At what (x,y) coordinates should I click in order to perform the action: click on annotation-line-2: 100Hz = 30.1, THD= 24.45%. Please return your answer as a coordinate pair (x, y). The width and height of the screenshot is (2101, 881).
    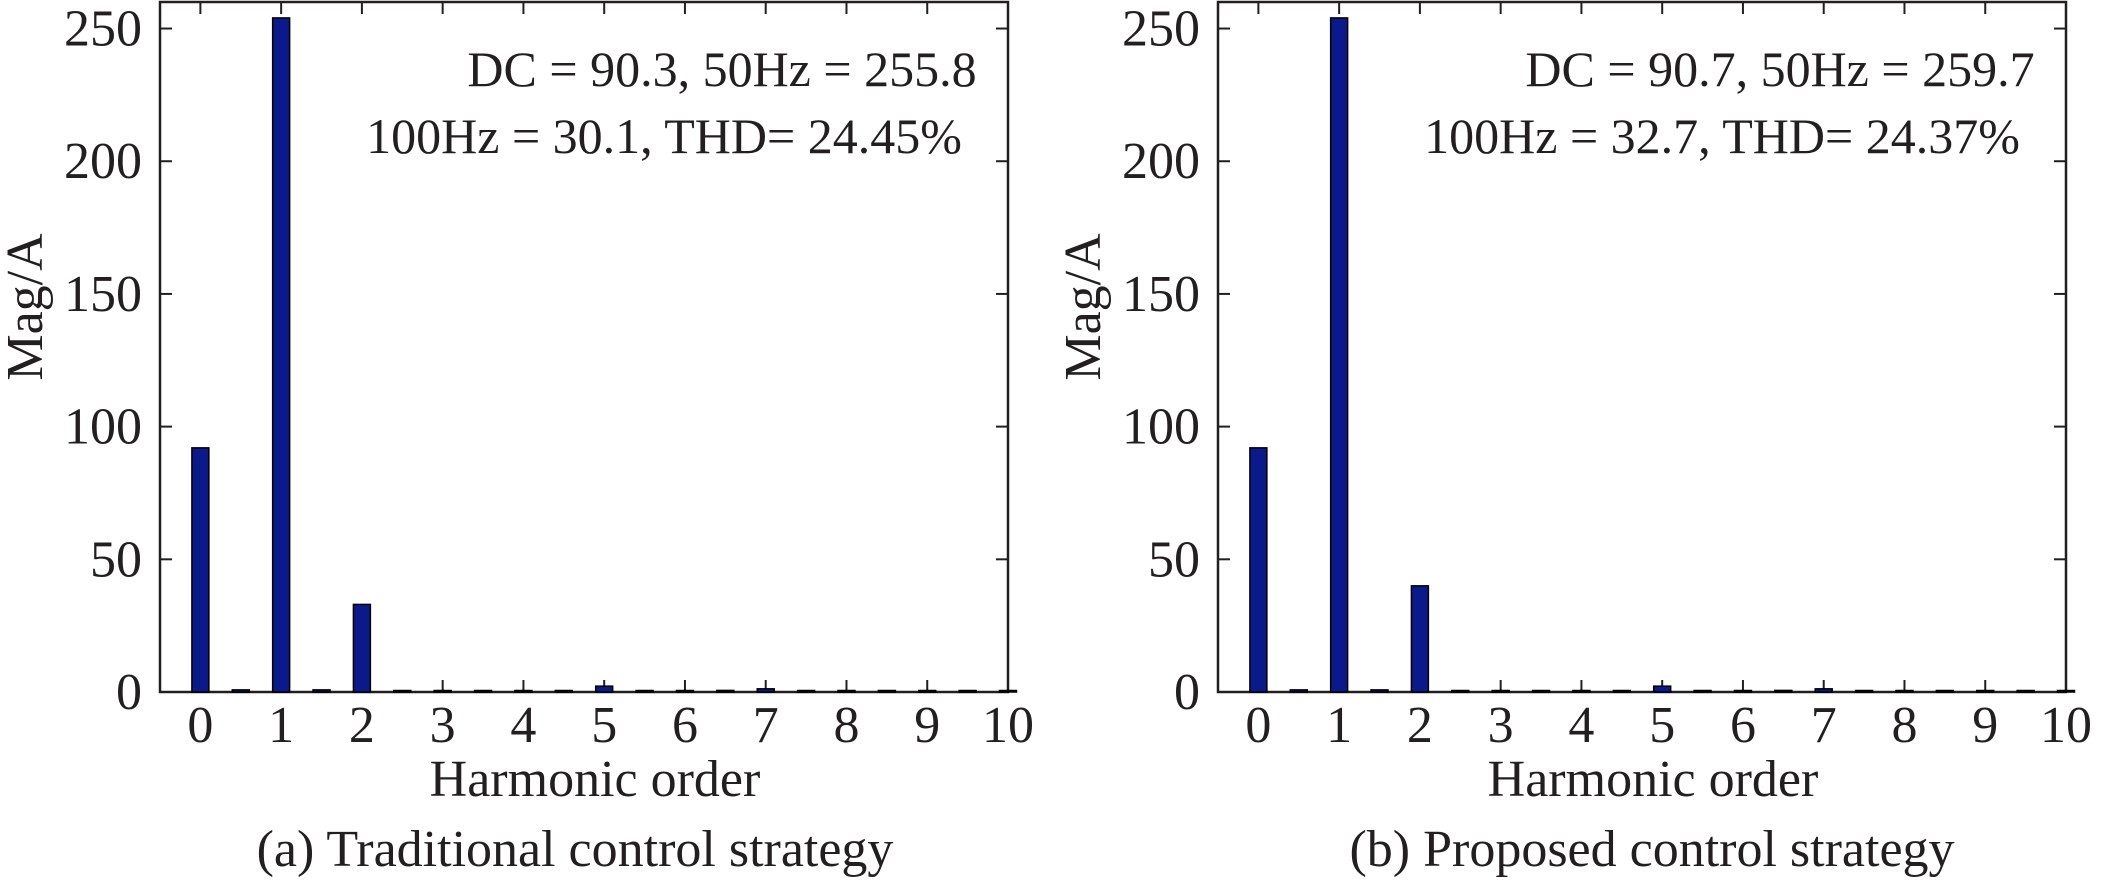
    Looking at the image, I should click on (664, 136).